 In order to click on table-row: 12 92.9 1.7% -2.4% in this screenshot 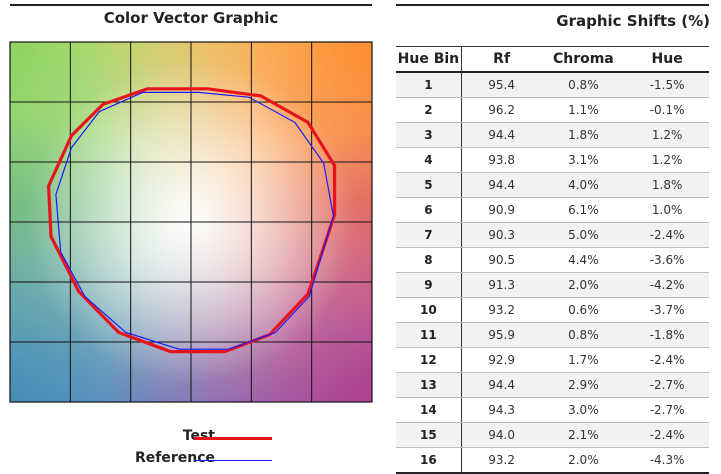, I will do `click(552, 360)`.